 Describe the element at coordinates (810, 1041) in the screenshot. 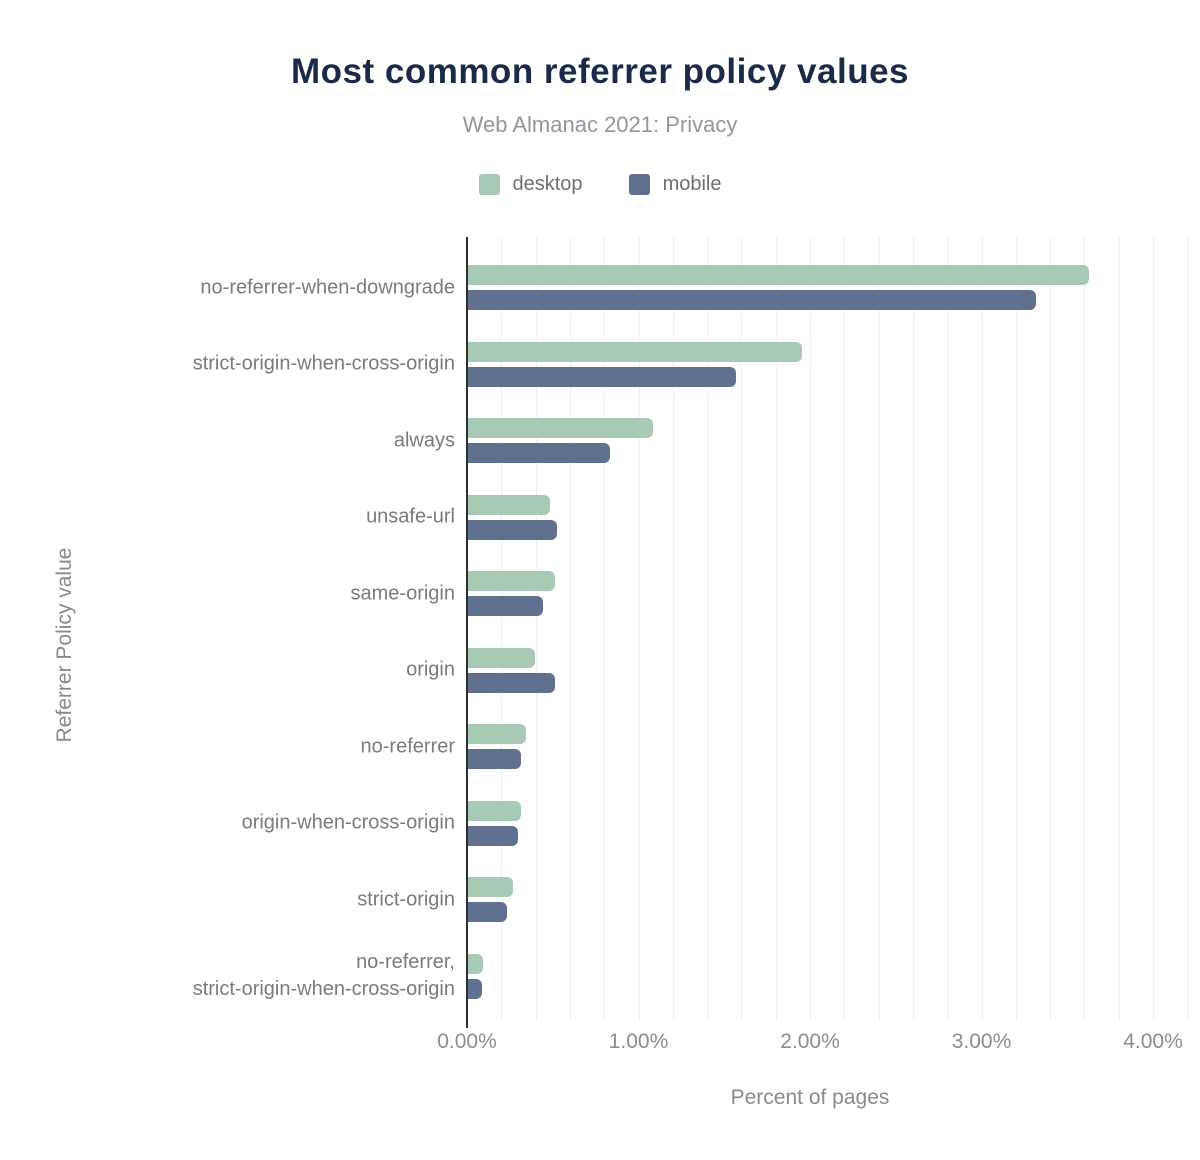

I see `x-tick-label: 2.00%` at that location.